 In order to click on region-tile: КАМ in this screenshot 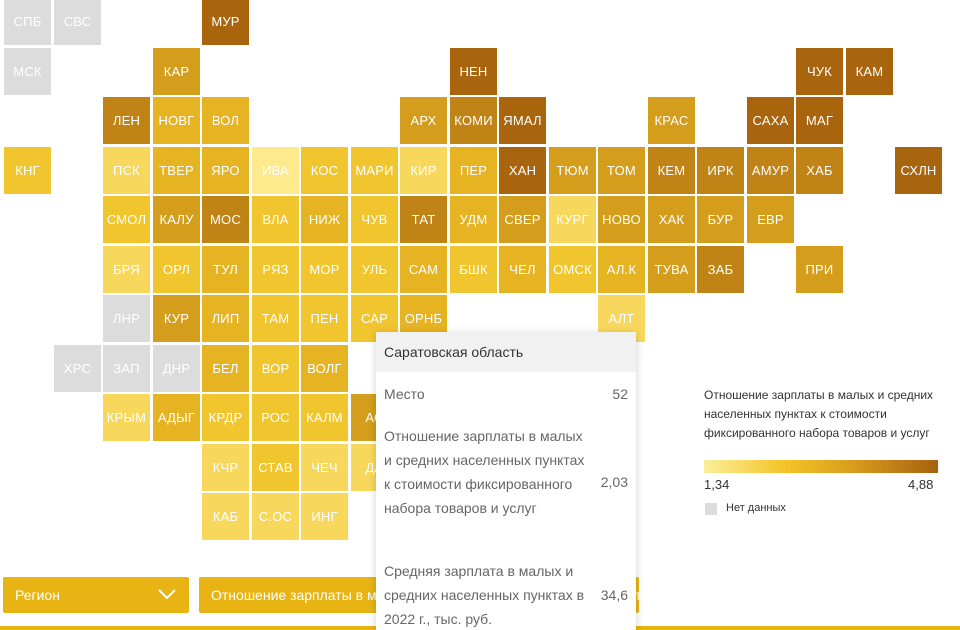, I will do `click(869, 71)`.